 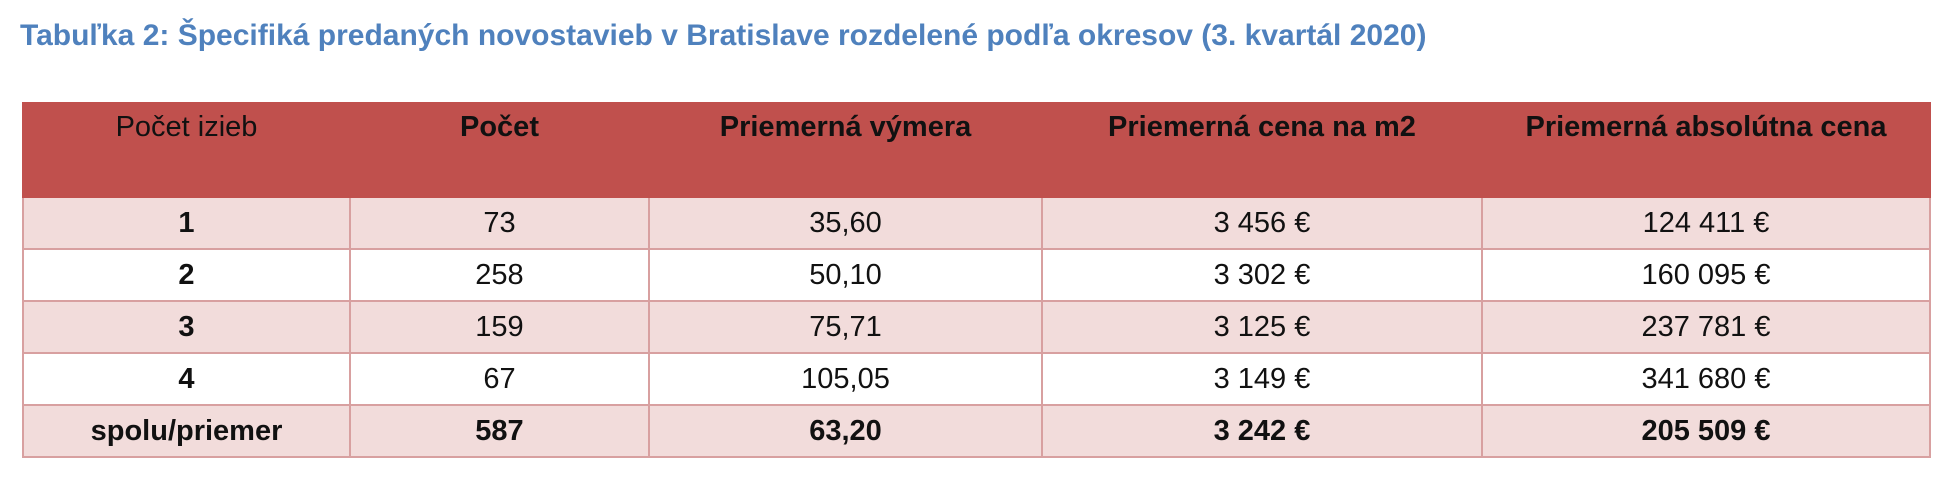 I want to click on cell-avg-absolute-price: 237 781 €, so click(x=1706, y=327).